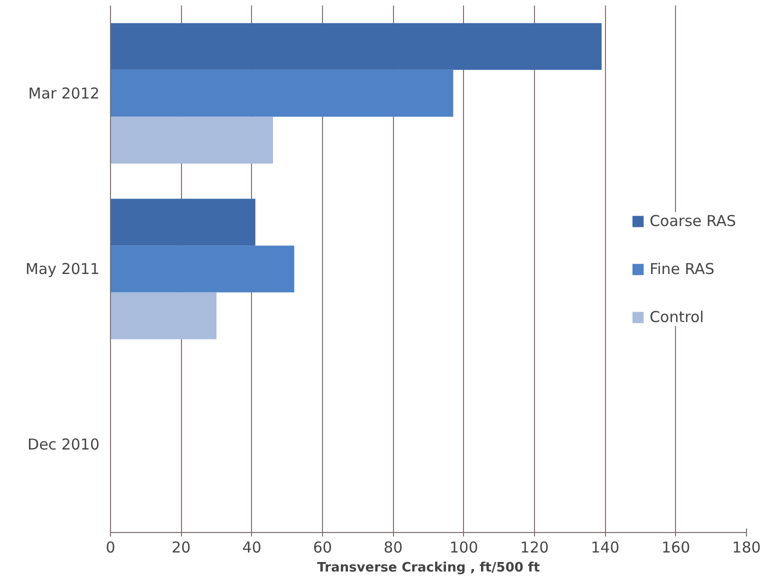 The height and width of the screenshot is (578, 766). What do you see at coordinates (677, 317) in the screenshot?
I see `legend-label: Control` at bounding box center [677, 317].